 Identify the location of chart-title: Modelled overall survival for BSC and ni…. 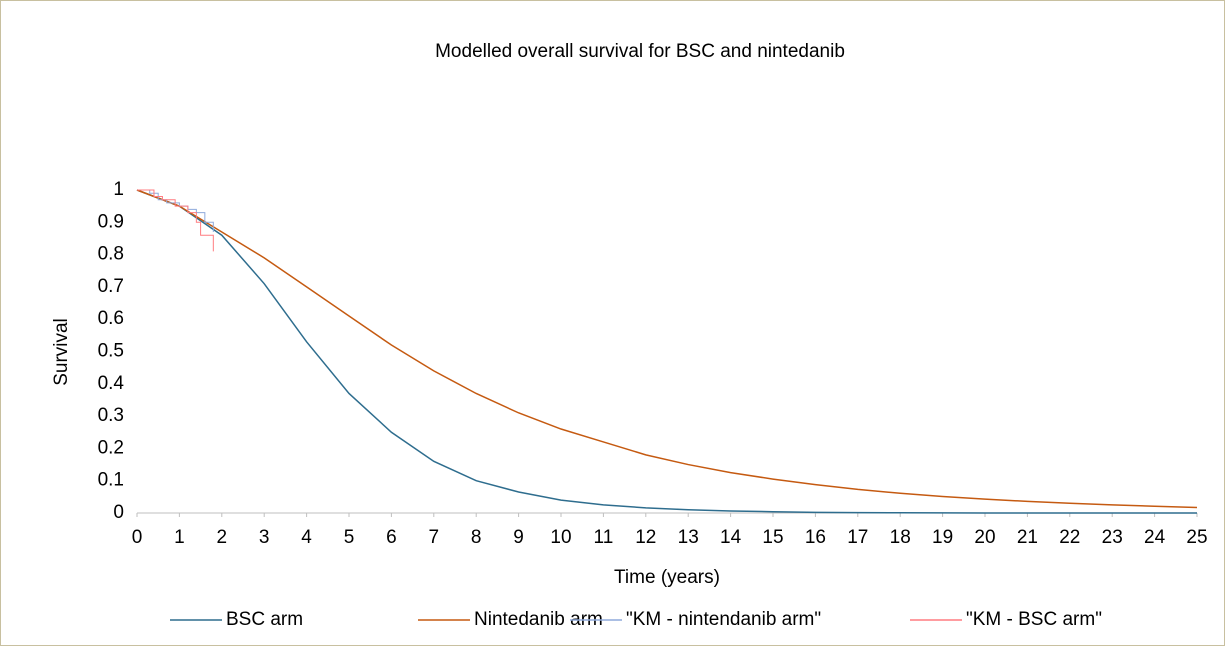
(640, 51).